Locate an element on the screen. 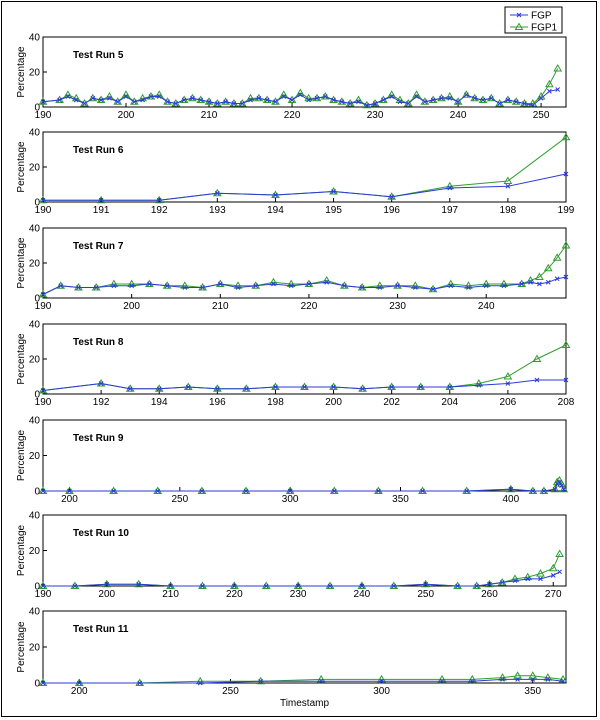 The width and height of the screenshot is (600, 720). panel-title: Test Run 5 is located at coordinates (98, 55).